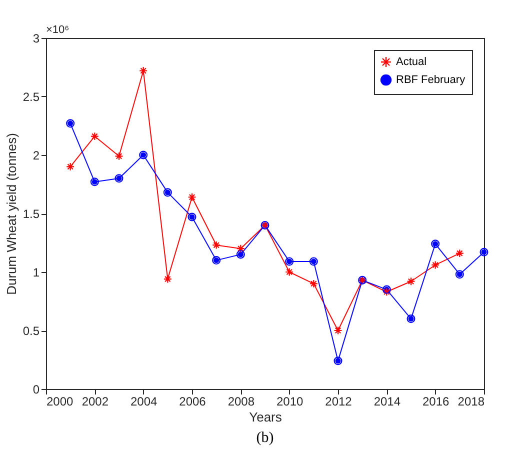  What do you see at coordinates (387, 401) in the screenshot?
I see `x-tick-label: 2014` at bounding box center [387, 401].